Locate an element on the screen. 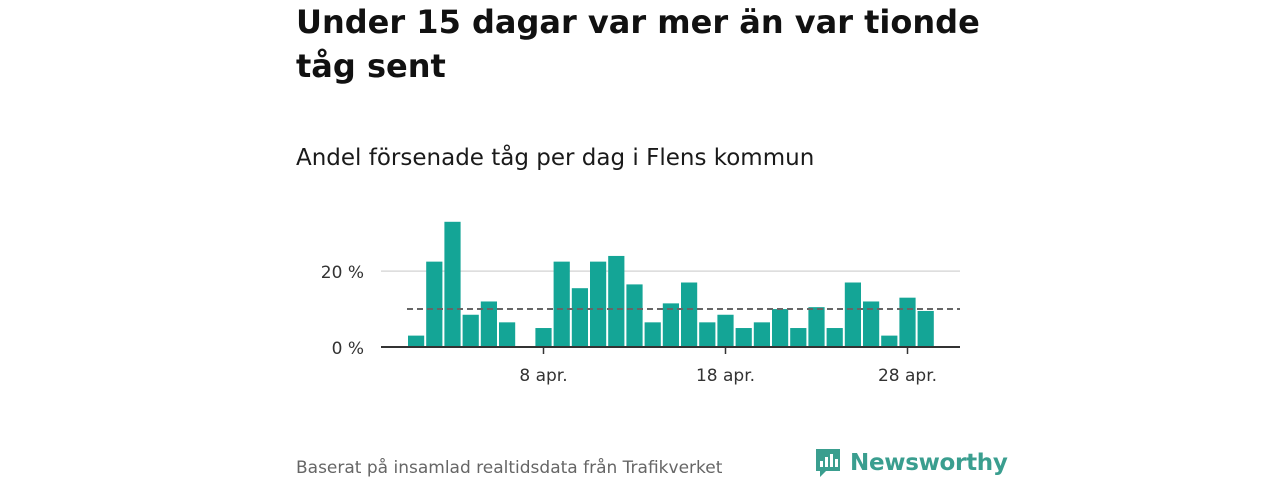 The image size is (1280, 480). y-tick-label: 0 % is located at coordinates (348, 349).